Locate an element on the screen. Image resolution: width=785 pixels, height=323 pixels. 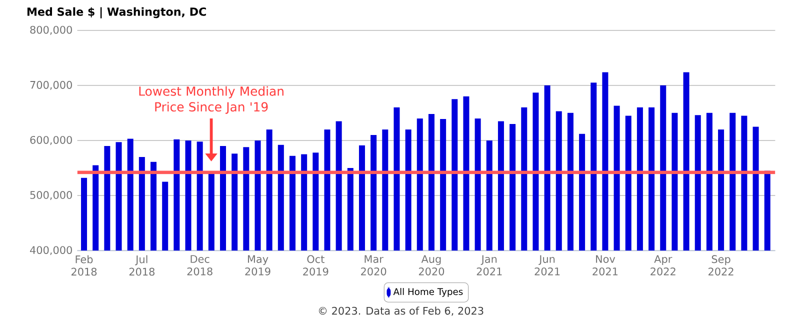
legend-label: All Home Types is located at coordinates (428, 292).